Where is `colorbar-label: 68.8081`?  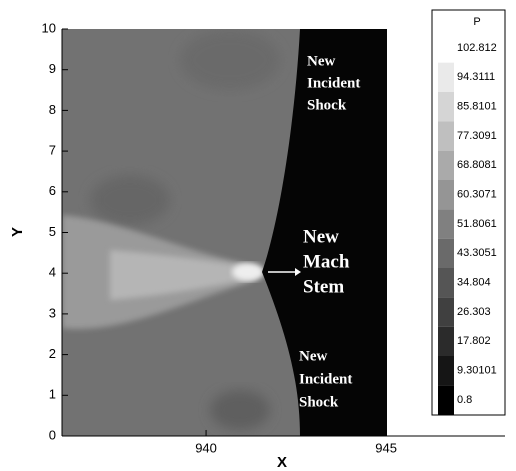 colorbar-label: 68.8081 is located at coordinates (477, 165).